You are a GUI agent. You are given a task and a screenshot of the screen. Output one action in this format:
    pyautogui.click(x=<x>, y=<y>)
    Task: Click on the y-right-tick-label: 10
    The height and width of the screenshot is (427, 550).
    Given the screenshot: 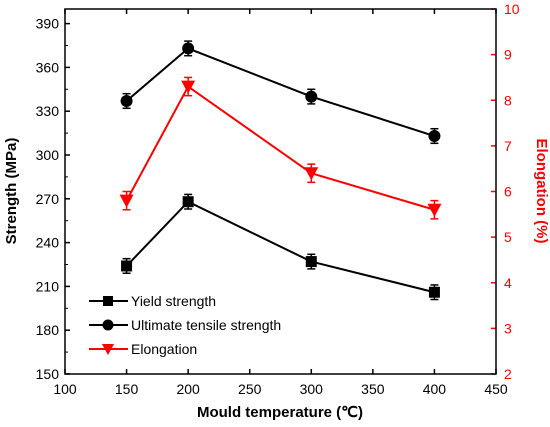 What is the action you would take?
    pyautogui.click(x=512, y=9)
    